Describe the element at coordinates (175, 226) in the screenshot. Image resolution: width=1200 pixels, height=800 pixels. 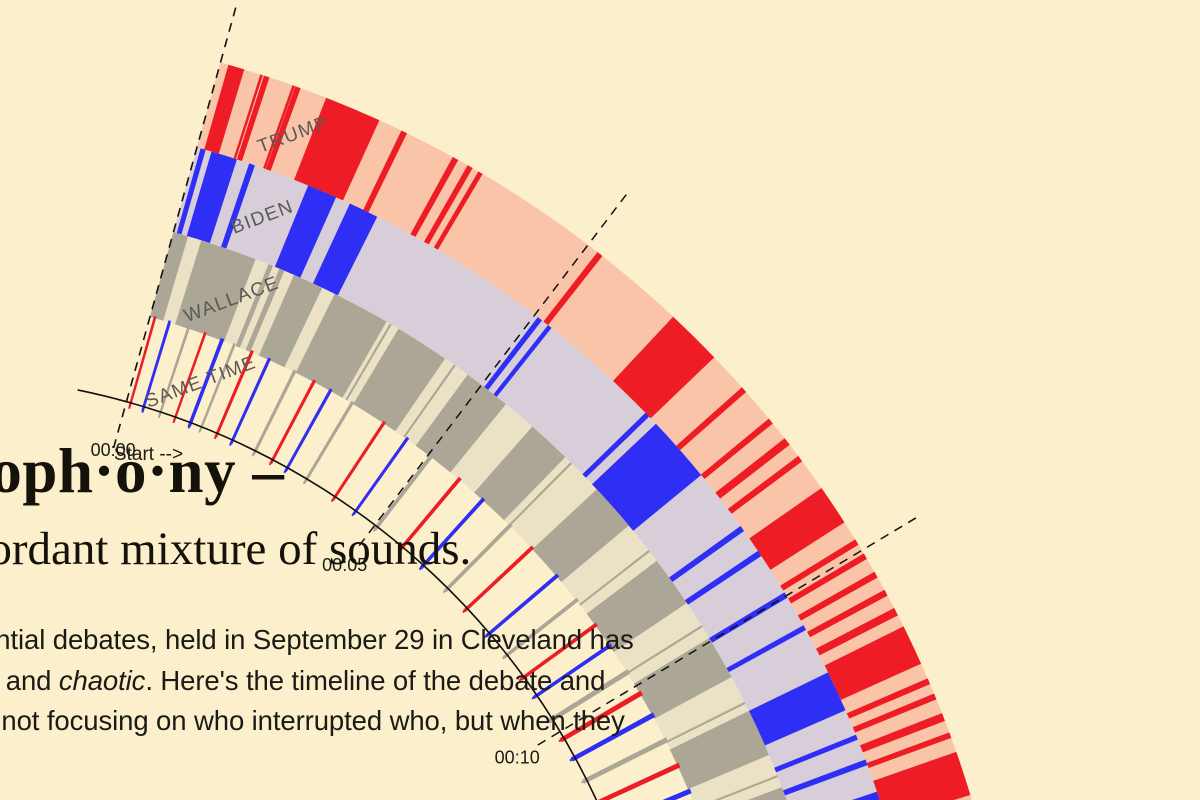
I see `gridline-start` at that location.